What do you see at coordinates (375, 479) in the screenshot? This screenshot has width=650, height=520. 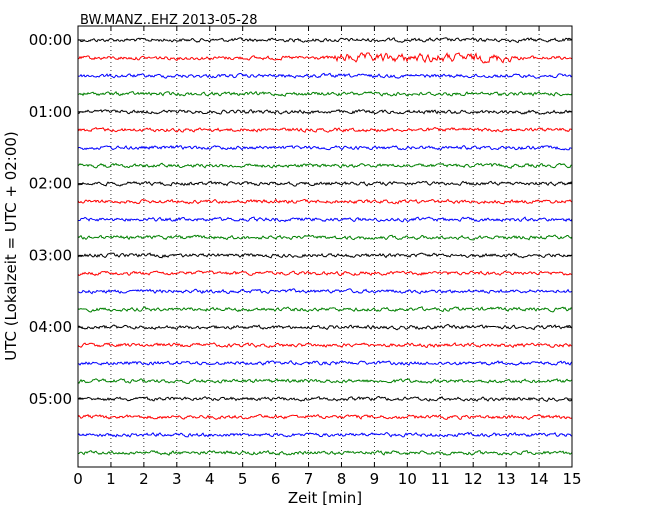 I see `x-tick-label: 9` at bounding box center [375, 479].